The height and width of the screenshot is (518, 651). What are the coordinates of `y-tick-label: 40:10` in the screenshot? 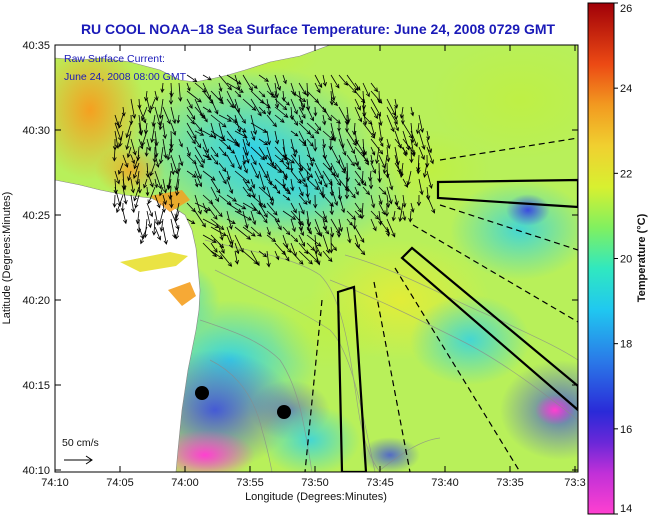 It's located at (36, 471).